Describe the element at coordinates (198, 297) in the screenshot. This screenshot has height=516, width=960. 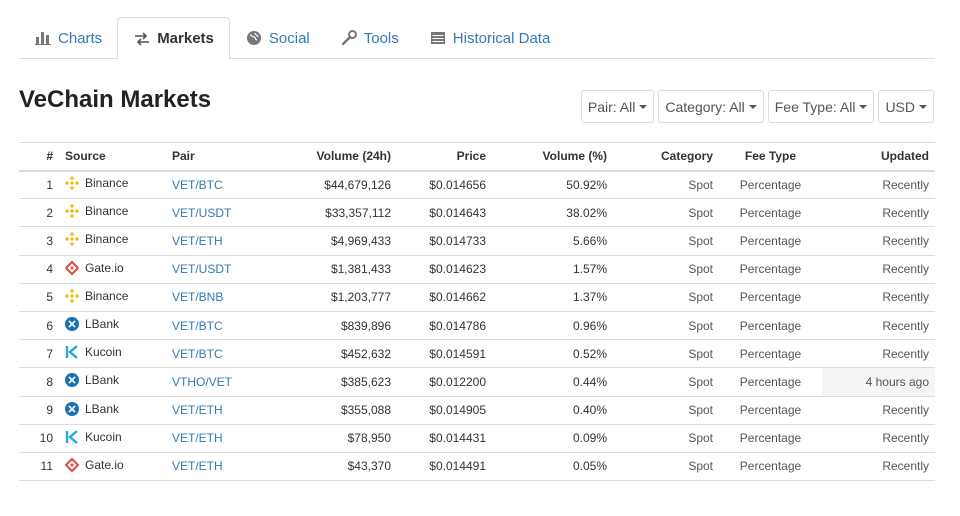
I see `pair-link: VET/BNB` at that location.